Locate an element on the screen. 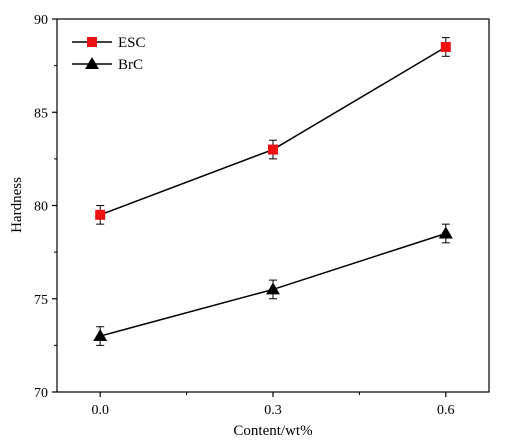 The width and height of the screenshot is (505, 441). y-tick-label: 70 is located at coordinates (41, 393).